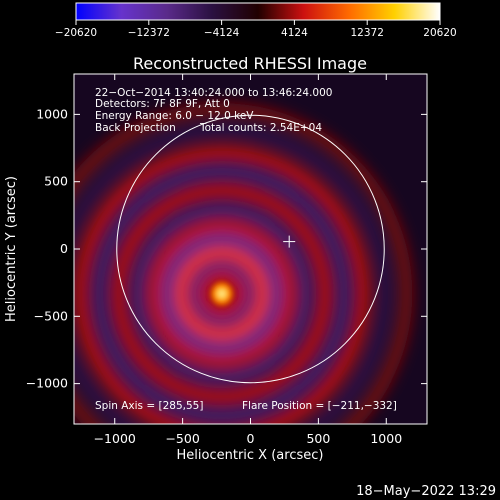 The image size is (500, 500). I want to click on y-tick-label: −500, so click(51, 315).